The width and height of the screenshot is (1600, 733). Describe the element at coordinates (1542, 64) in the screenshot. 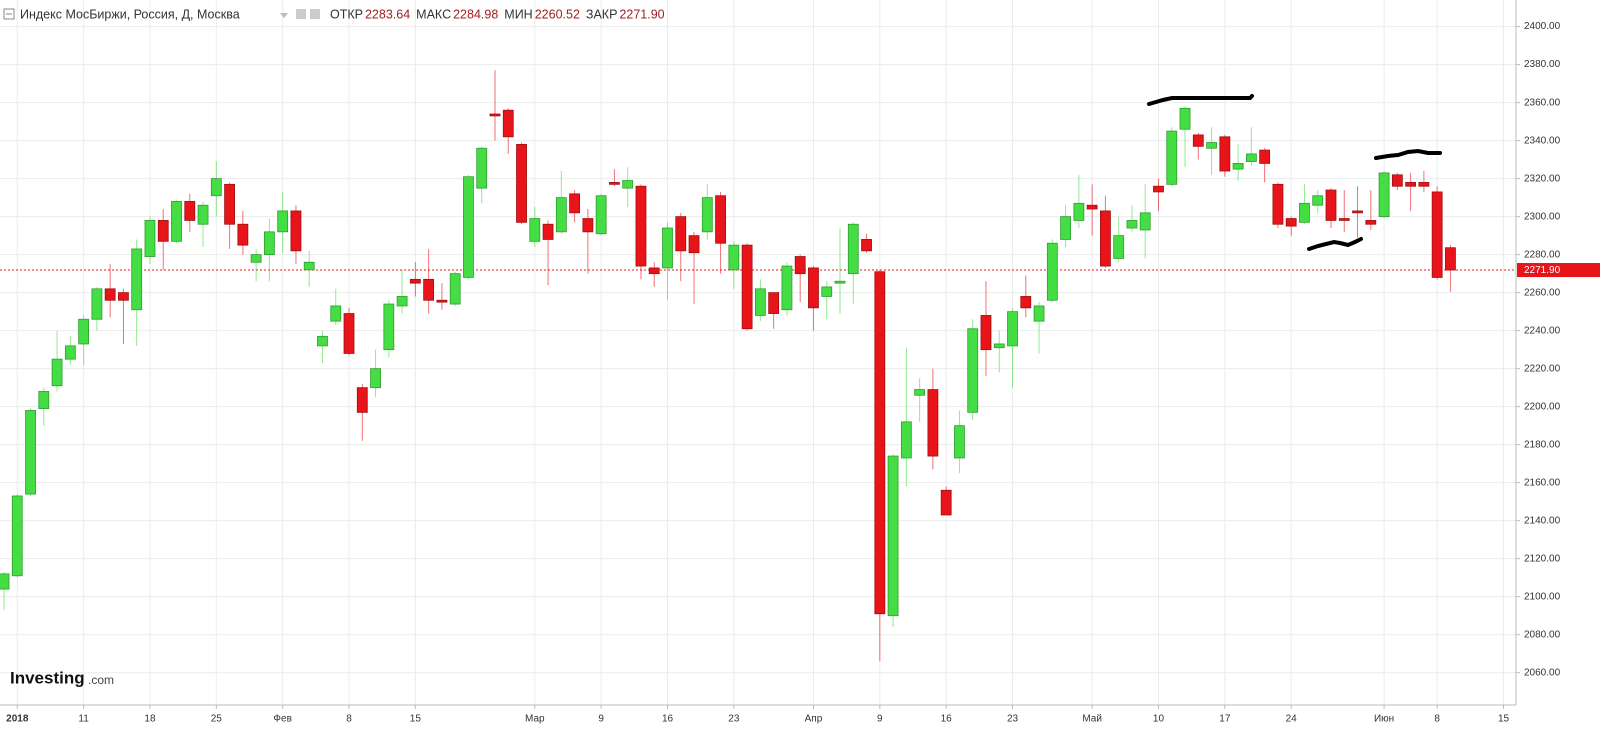

I see `y-tick-label: 2380.00` at that location.